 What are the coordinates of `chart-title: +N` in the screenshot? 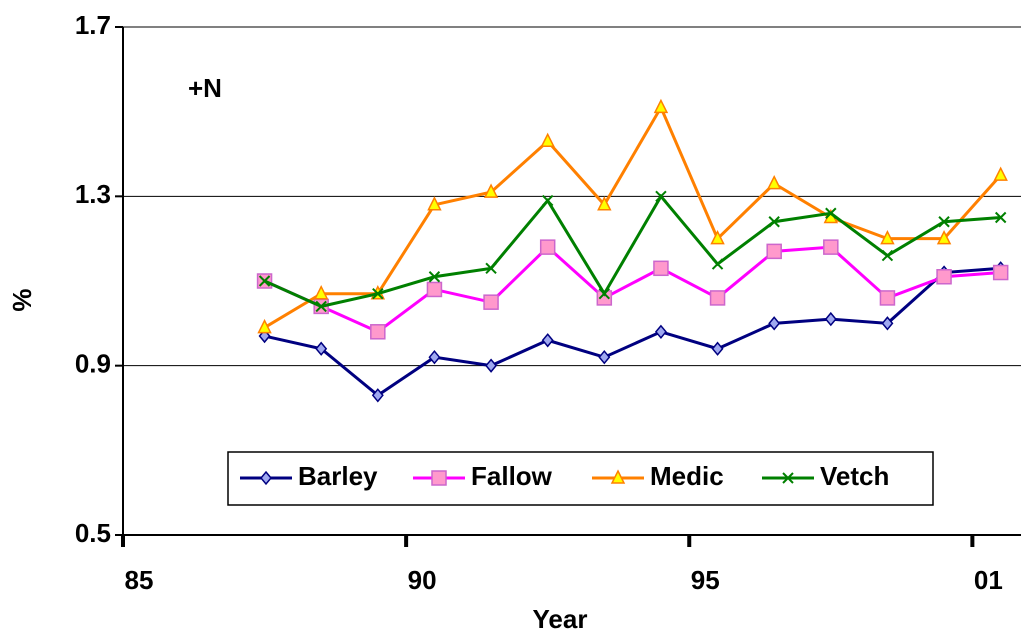 It's located at (205, 88).